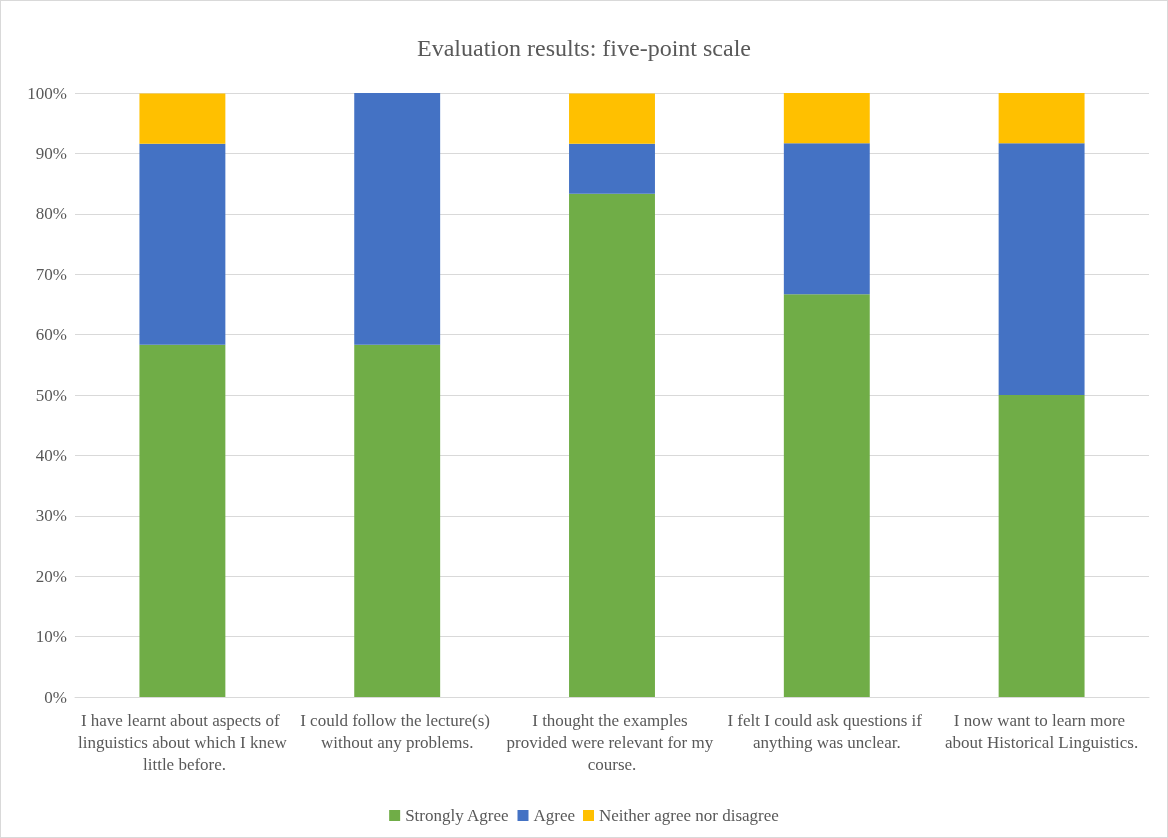 The image size is (1168, 838). Describe the element at coordinates (689, 815) in the screenshot. I see `legend-label: Neither agree nor disagree` at that location.